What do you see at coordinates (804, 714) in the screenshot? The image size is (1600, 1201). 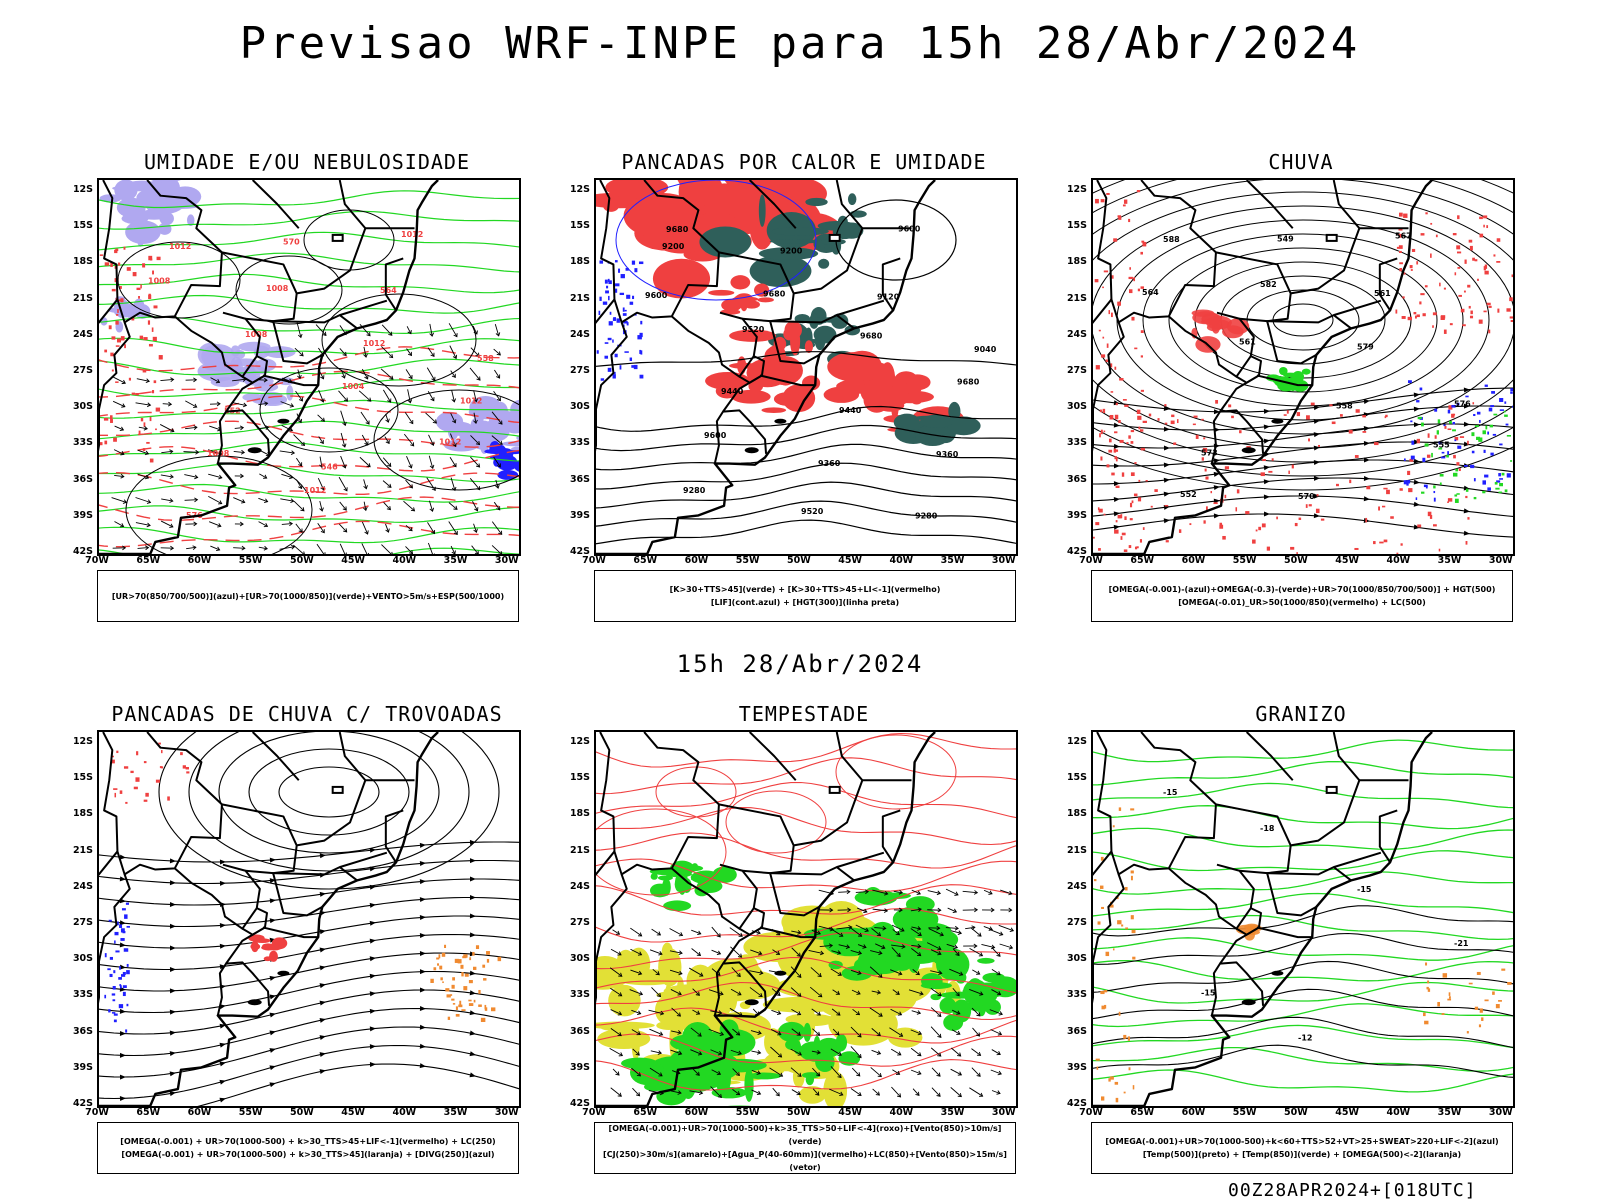 I see `panel-title: TEMPESTADE` at bounding box center [804, 714].